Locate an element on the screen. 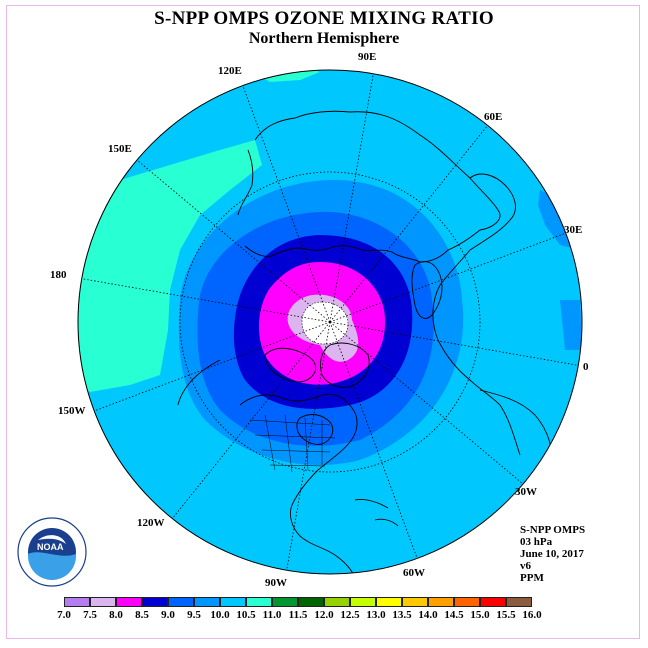  colorbar-label: 13.5 is located at coordinates (402, 615).